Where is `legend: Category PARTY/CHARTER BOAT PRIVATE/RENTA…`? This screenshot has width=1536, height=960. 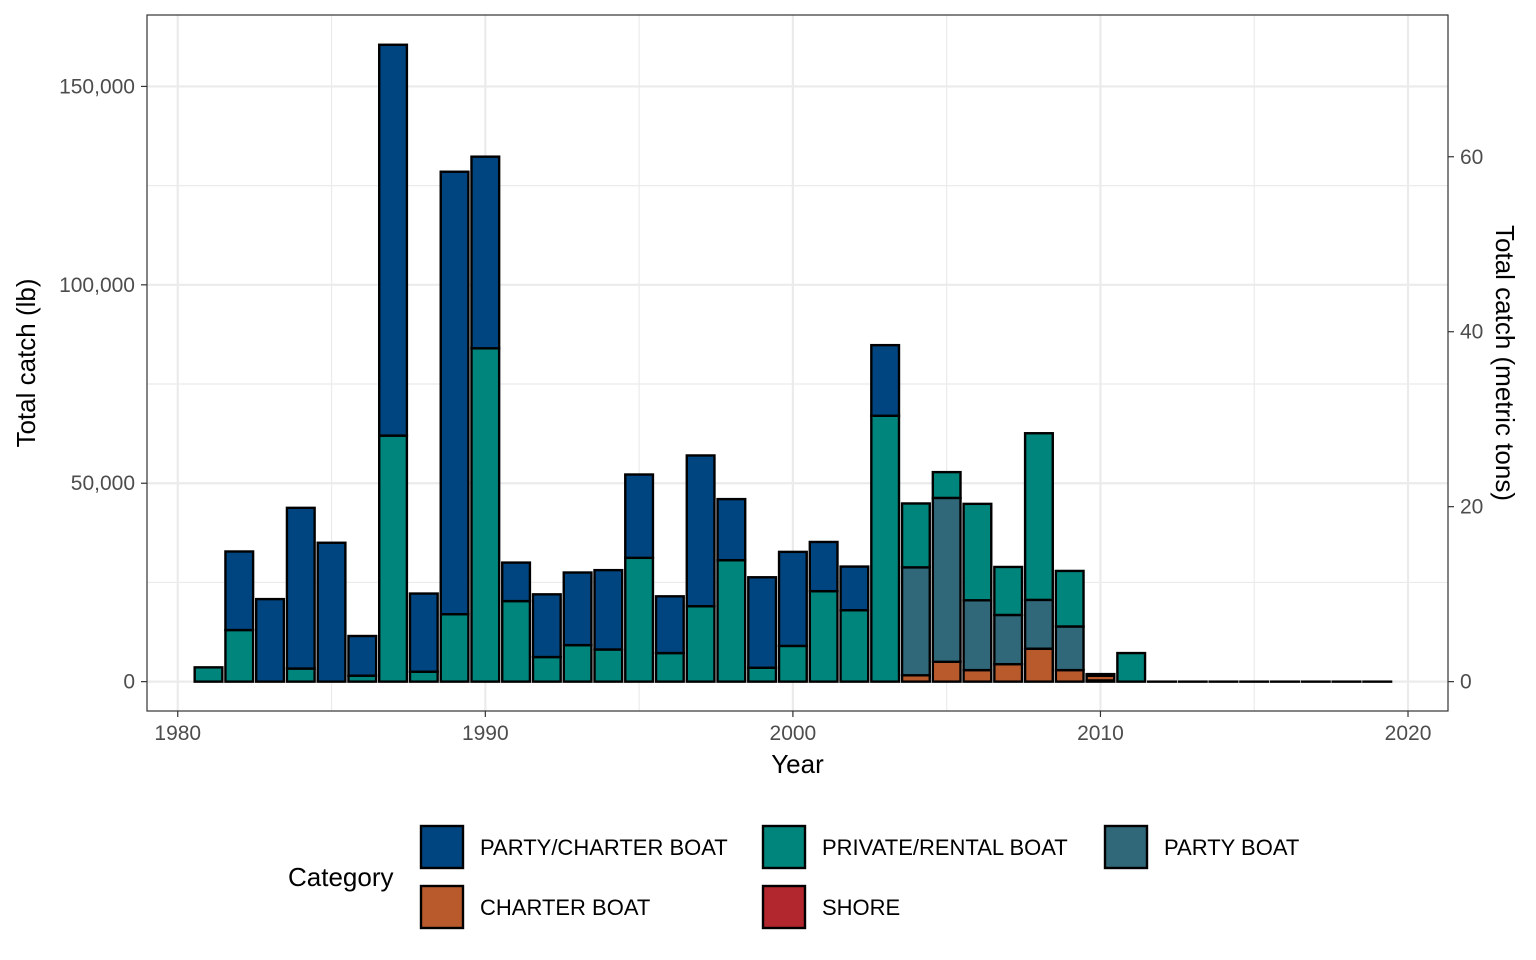
legend: Category PARTY/CHARTER BOAT PRIVATE/RENTA… is located at coordinates (793, 877).